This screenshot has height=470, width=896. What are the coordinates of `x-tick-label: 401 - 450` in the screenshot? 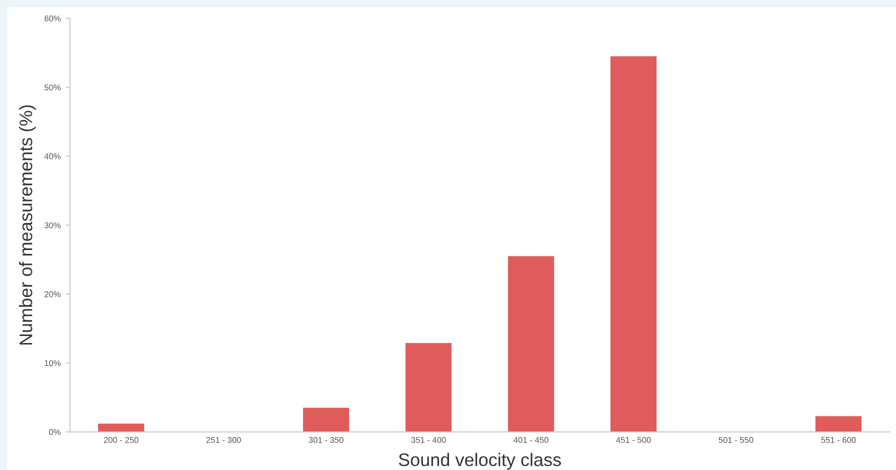 It's located at (531, 440).